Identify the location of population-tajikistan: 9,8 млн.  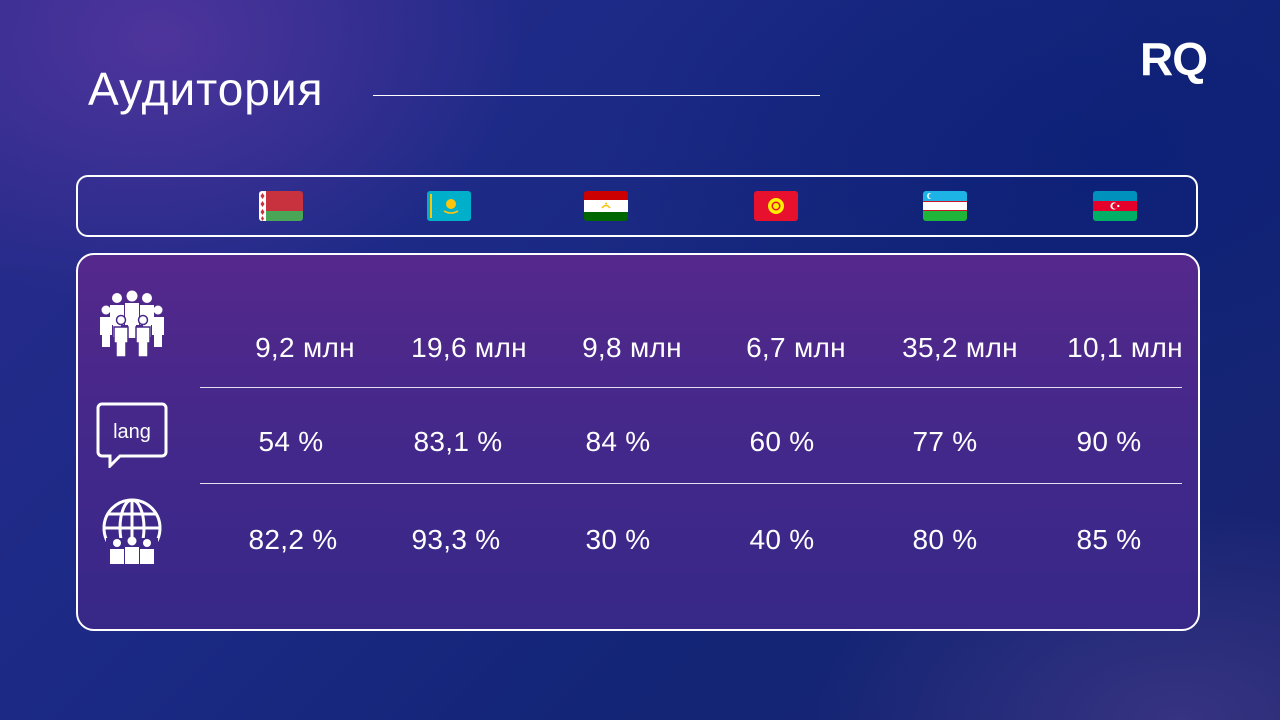
(632, 347).